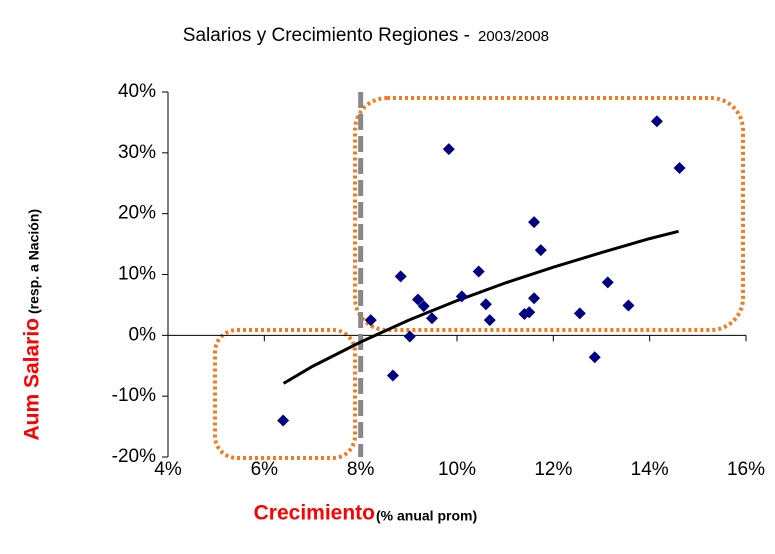  Describe the element at coordinates (650, 469) in the screenshot. I see `x-tick-label: 14%` at that location.